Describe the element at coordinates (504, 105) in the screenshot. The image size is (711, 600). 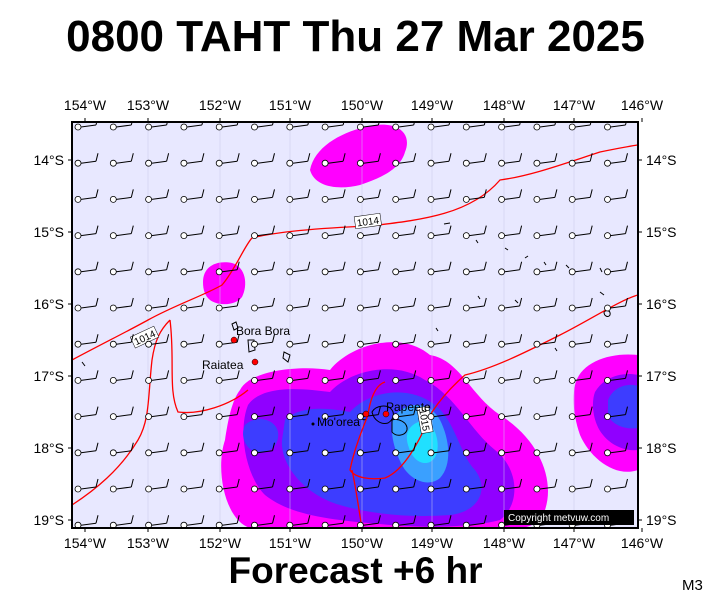
I see `lon-label-top: 148°W` at that location.